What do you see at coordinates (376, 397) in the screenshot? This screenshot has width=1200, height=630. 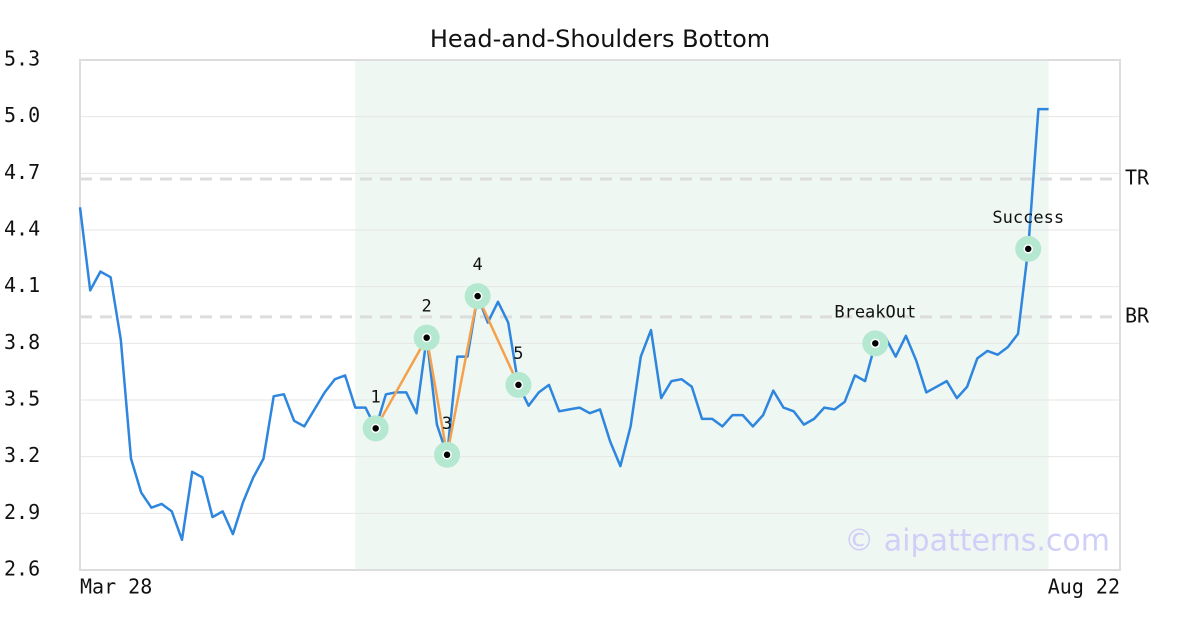 I see `point-label: 1` at bounding box center [376, 397].